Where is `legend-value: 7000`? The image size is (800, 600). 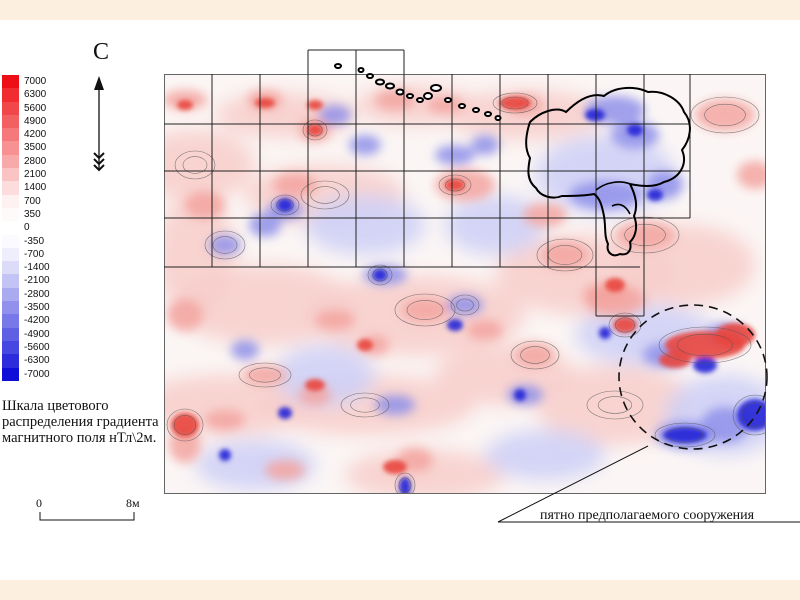 legend-value: 7000 is located at coordinates (35, 81).